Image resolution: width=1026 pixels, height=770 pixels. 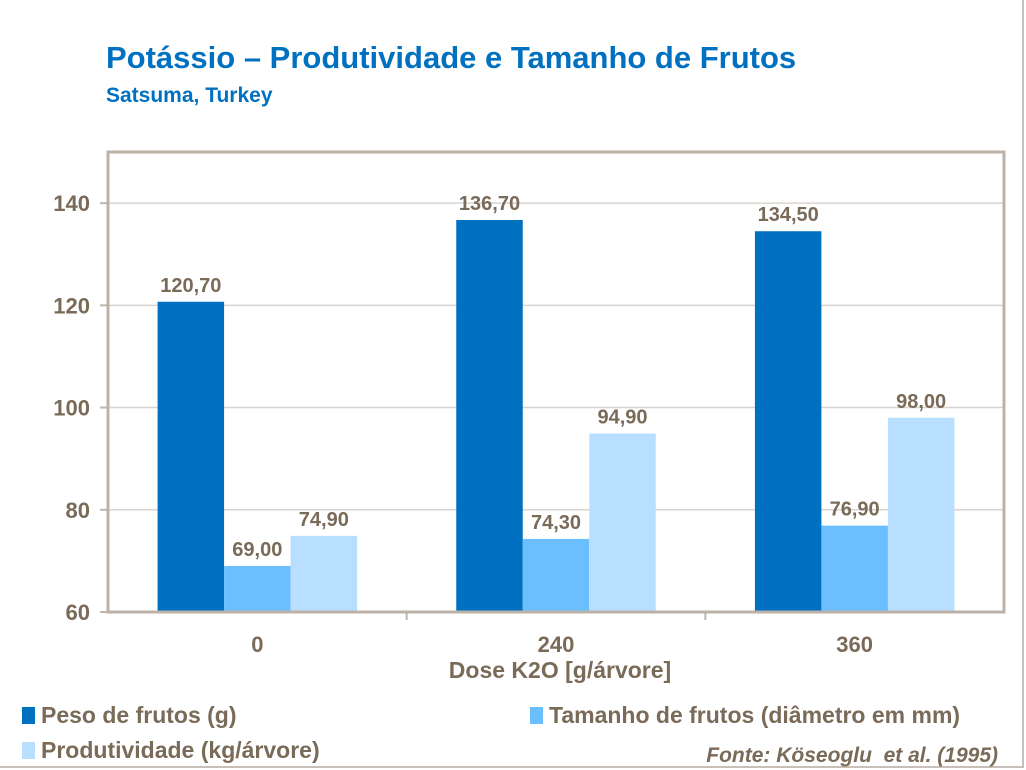 What do you see at coordinates (180, 750) in the screenshot?
I see `legend-label: Produtividade (kg/árvore)` at bounding box center [180, 750].